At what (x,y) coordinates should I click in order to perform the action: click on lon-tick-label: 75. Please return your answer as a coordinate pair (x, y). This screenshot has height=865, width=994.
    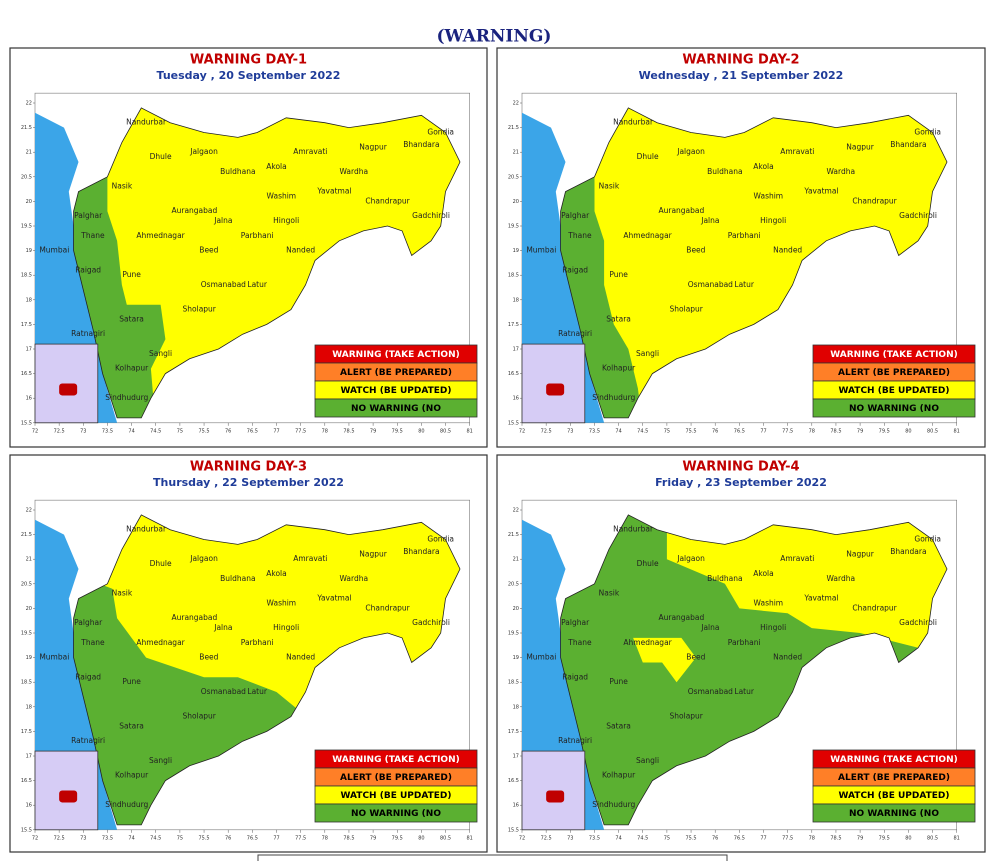
    Looking at the image, I should click on (667, 431).